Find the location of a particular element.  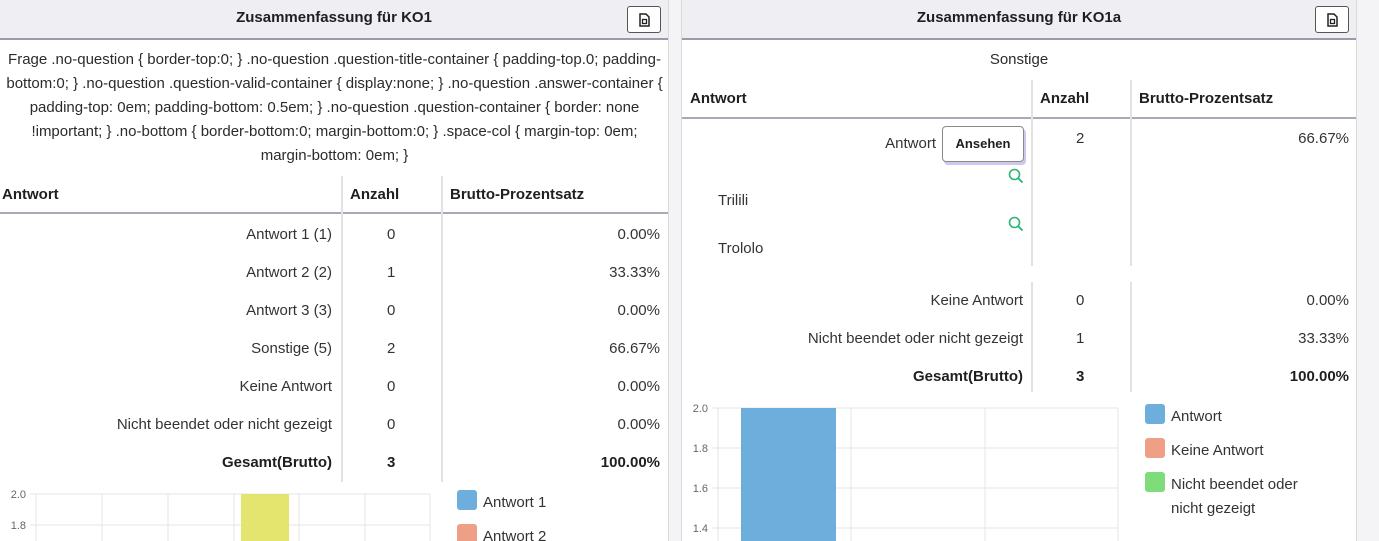

legend-label: Antwort is located at coordinates (1196, 416).